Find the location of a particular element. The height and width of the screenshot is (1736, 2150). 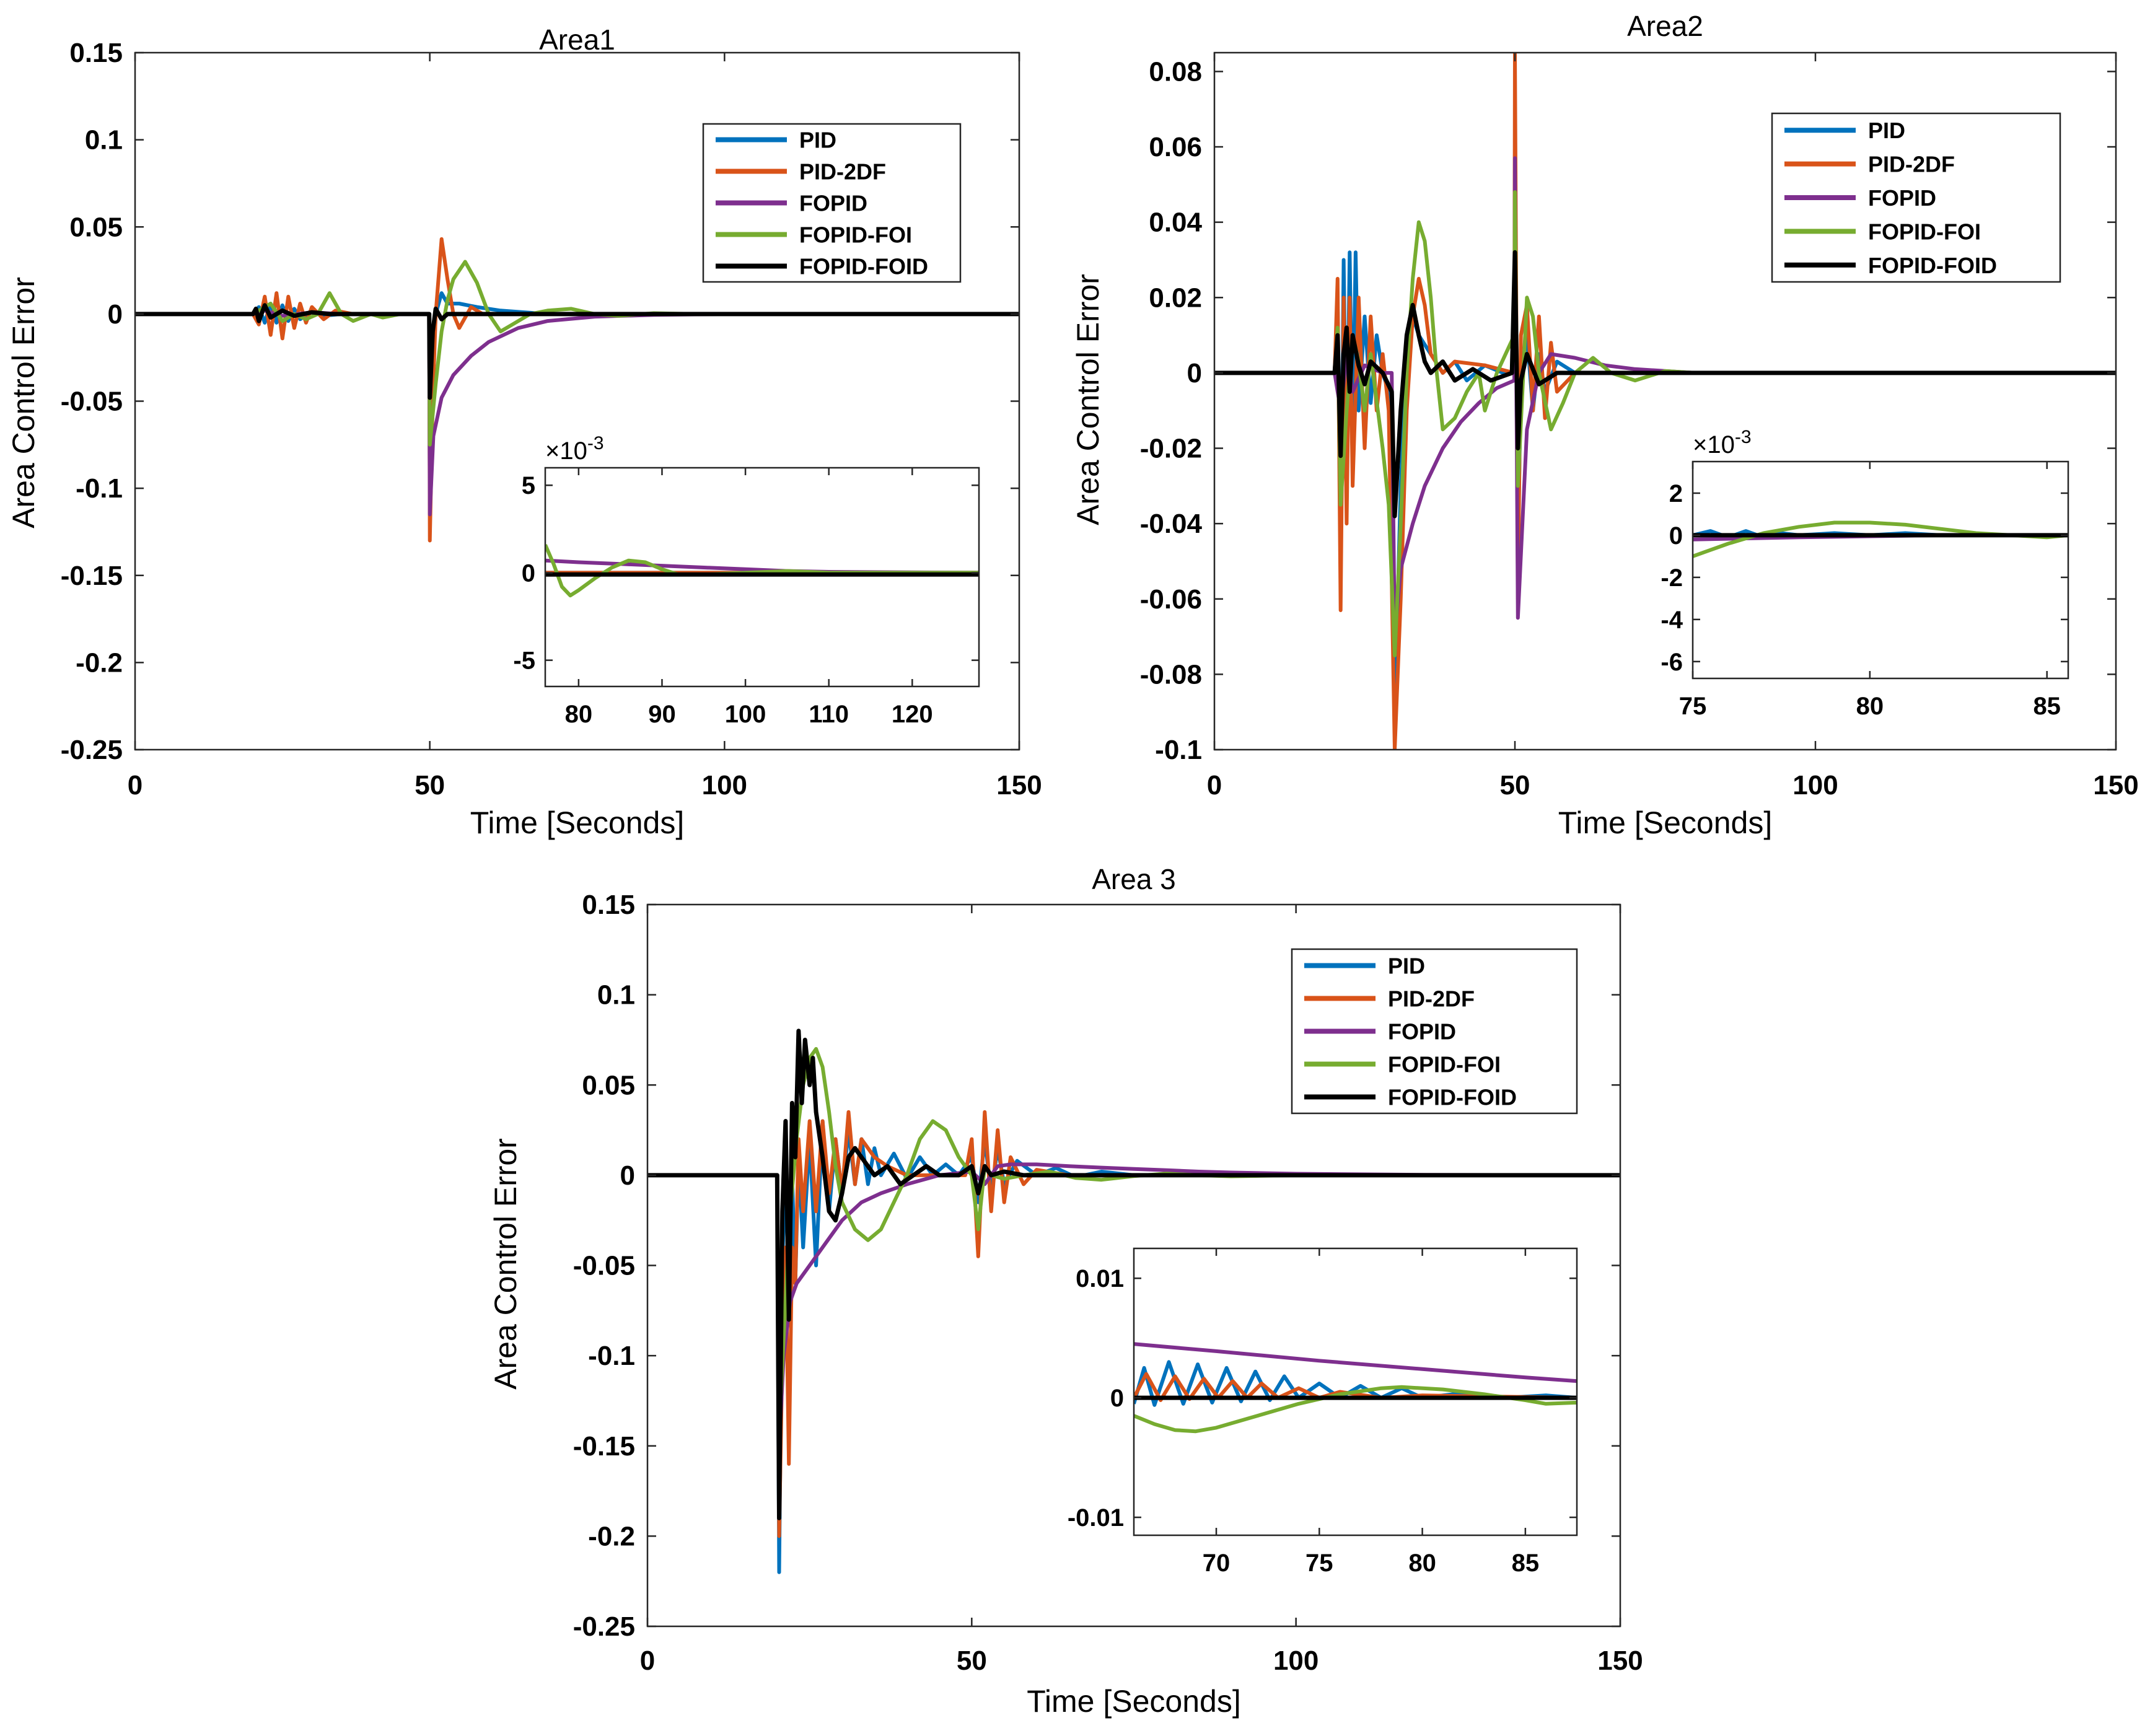

inset-plot: 75 80 85 2 0 -2 -4 -6 ×10⁻³ is located at coordinates (1865, 574).